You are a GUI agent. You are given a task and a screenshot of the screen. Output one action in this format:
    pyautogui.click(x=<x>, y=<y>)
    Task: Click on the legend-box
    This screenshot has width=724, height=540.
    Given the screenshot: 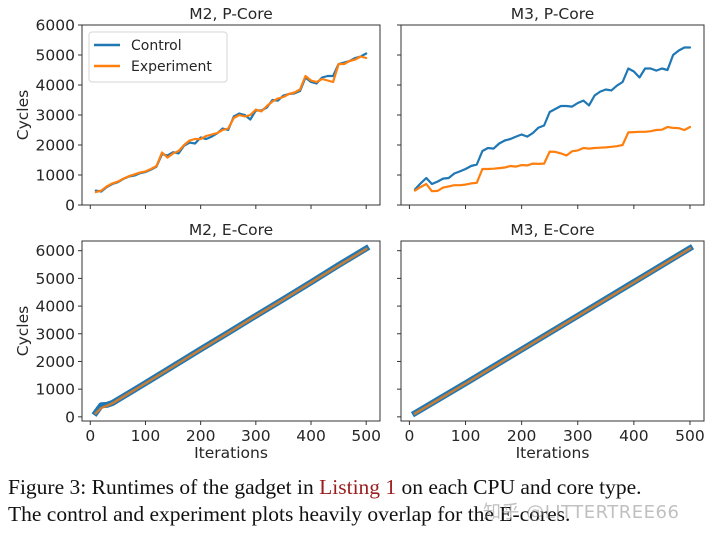 What is the action you would take?
    pyautogui.click(x=158, y=57)
    